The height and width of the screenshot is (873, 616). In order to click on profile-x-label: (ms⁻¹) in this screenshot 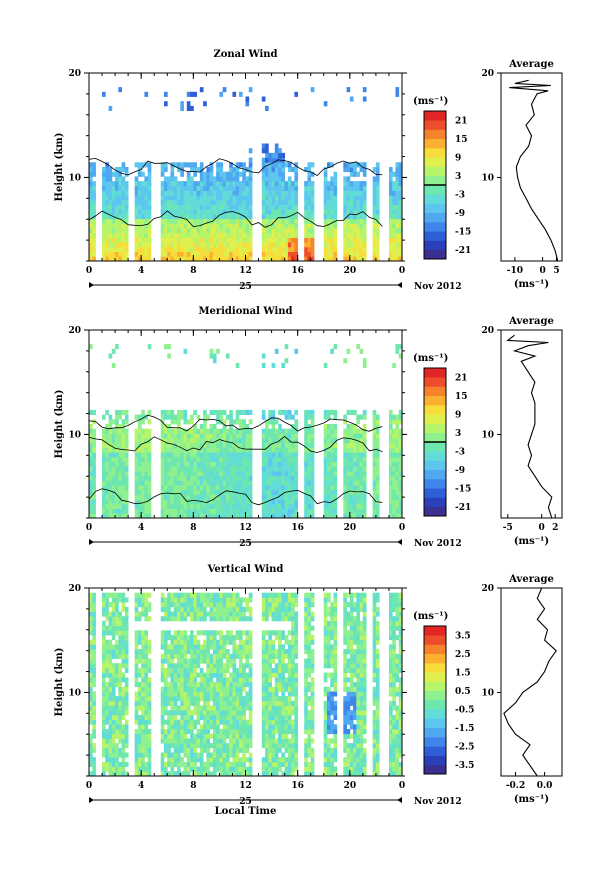, I will do `click(531, 284)`.